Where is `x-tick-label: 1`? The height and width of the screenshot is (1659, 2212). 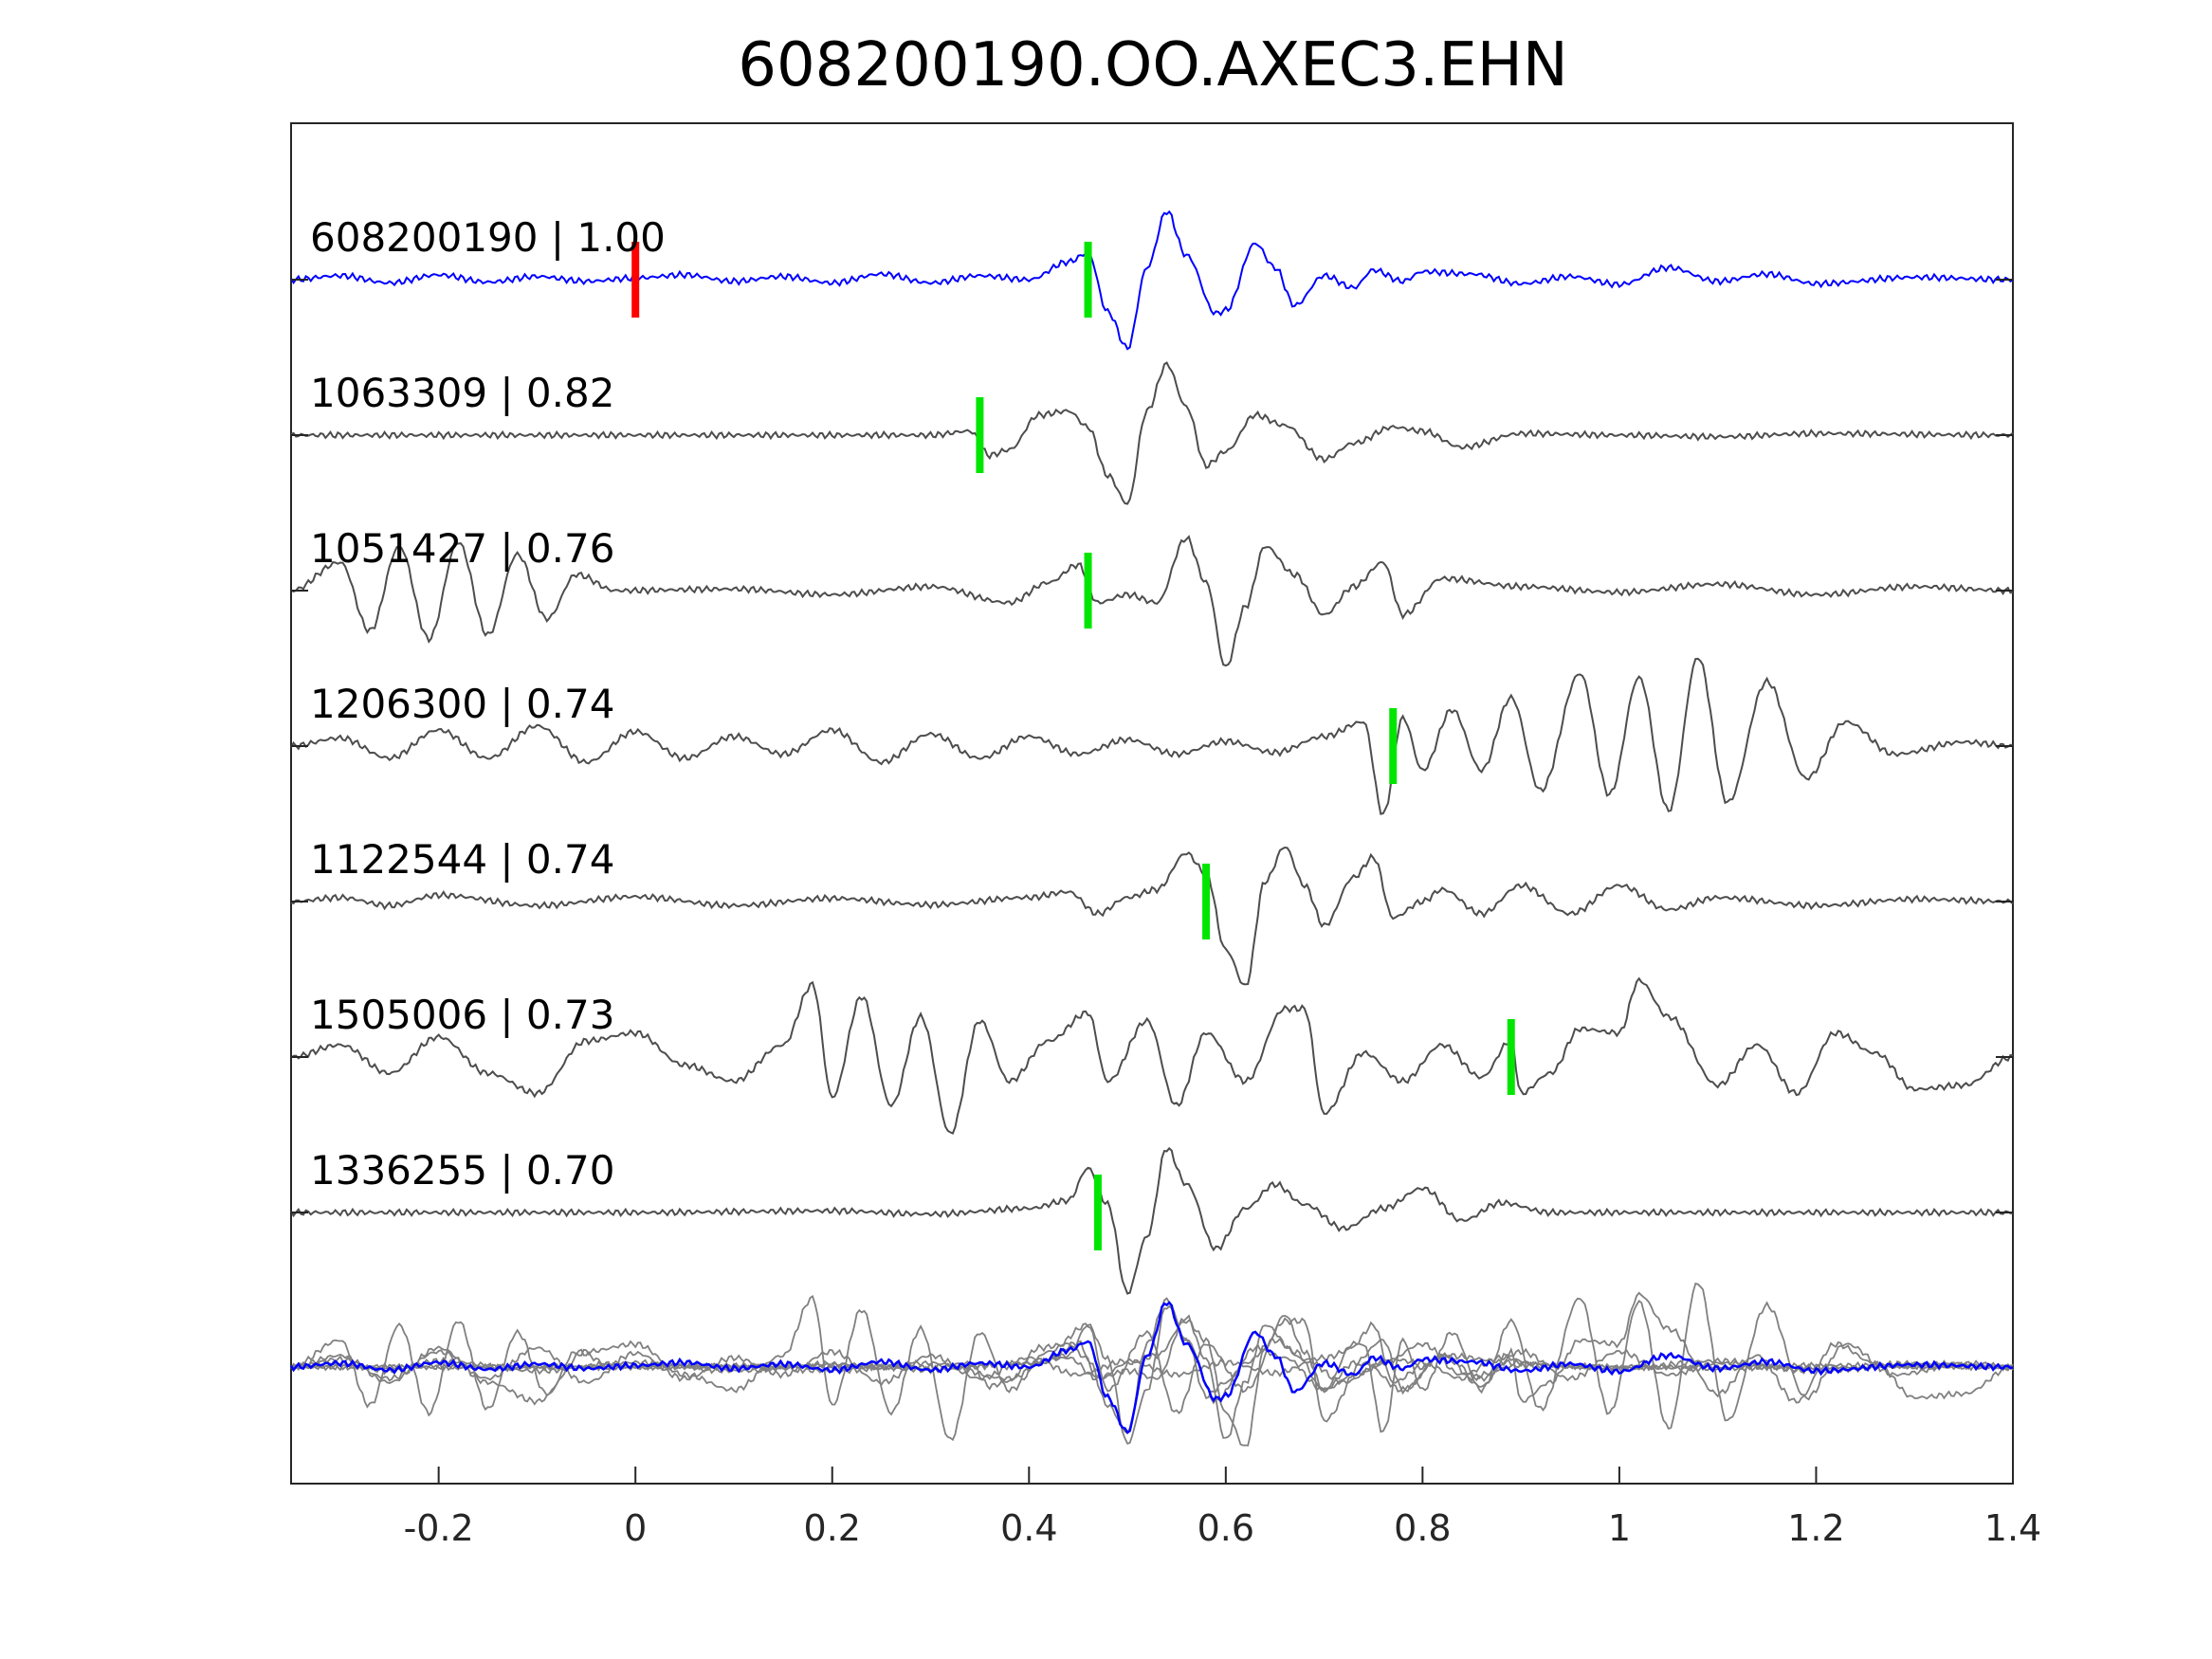
x-tick-label: 1 is located at coordinates (1619, 1528).